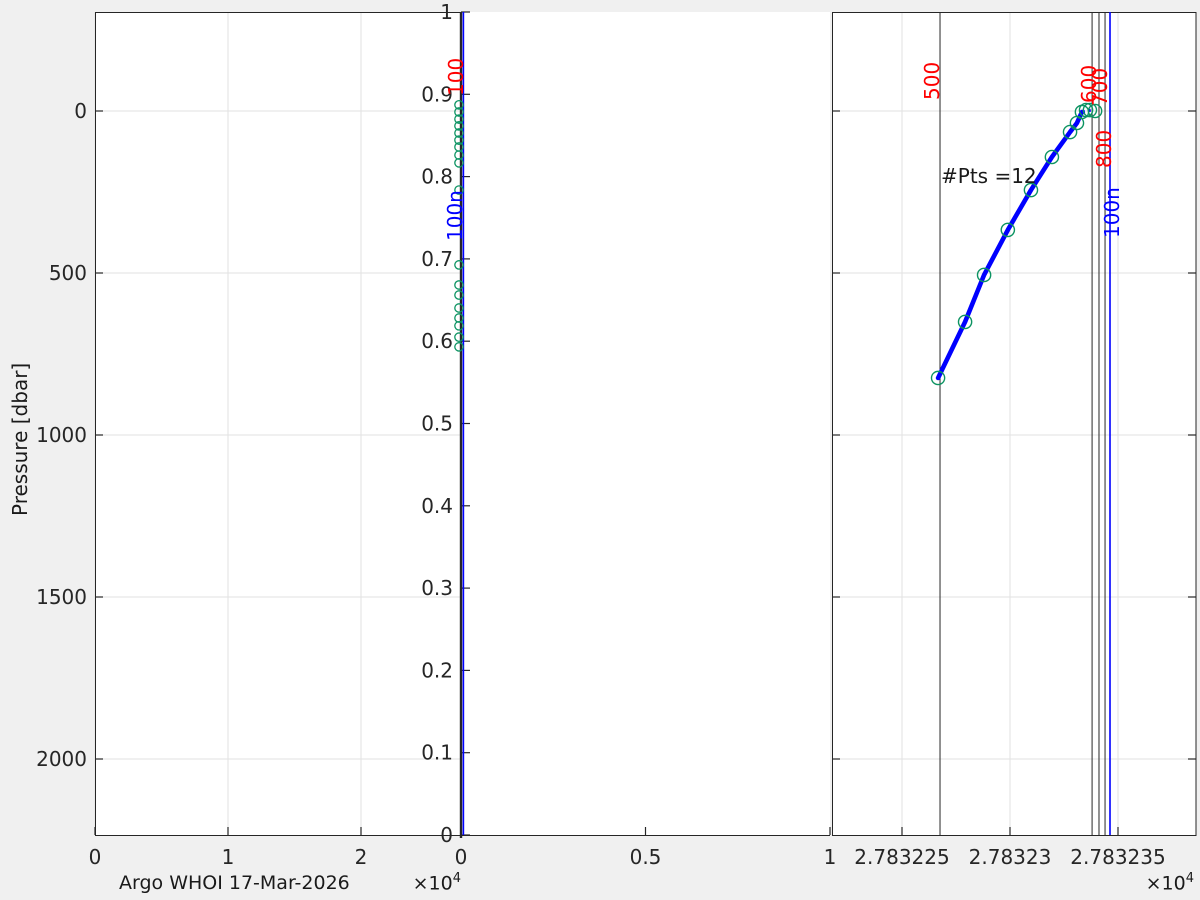 Image resolution: width=1200 pixels, height=900 pixels. What do you see at coordinates (68, 273) in the screenshot?
I see `y-tick-label: 500` at bounding box center [68, 273].